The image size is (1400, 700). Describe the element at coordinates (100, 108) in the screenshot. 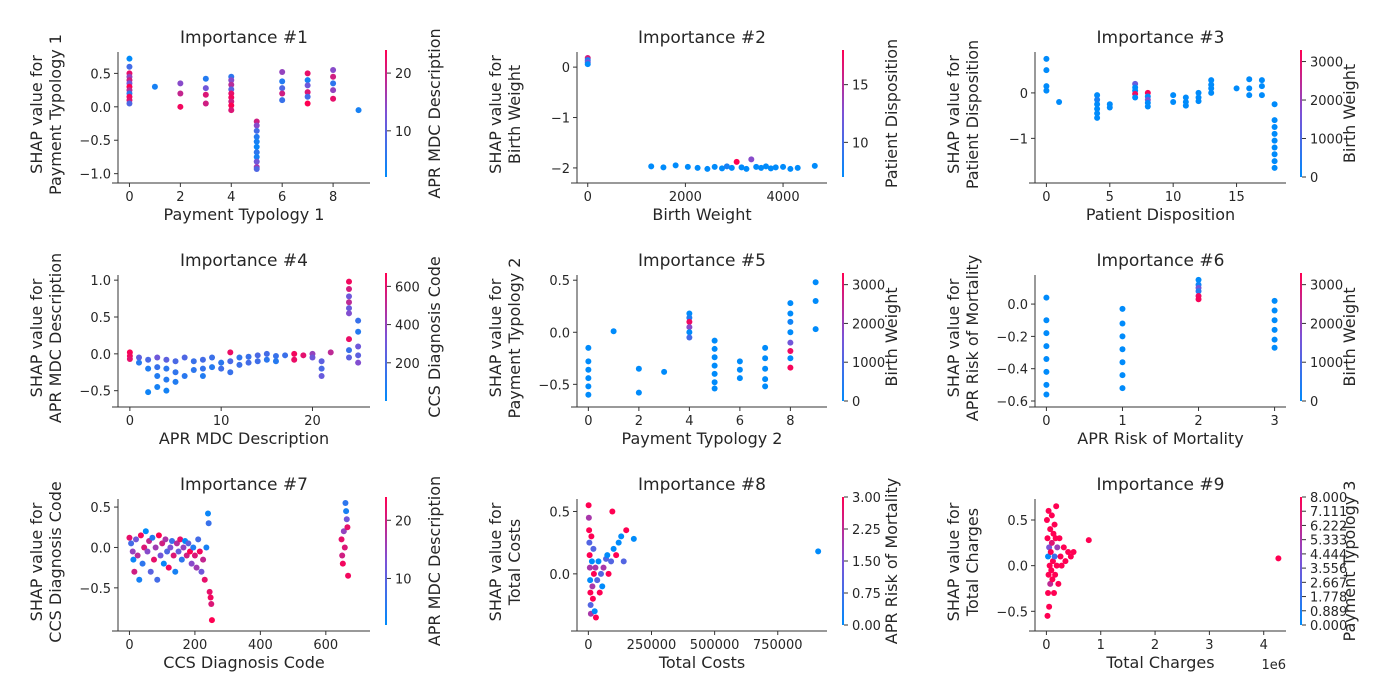

I see `y-tick-label: 0.0` at that location.